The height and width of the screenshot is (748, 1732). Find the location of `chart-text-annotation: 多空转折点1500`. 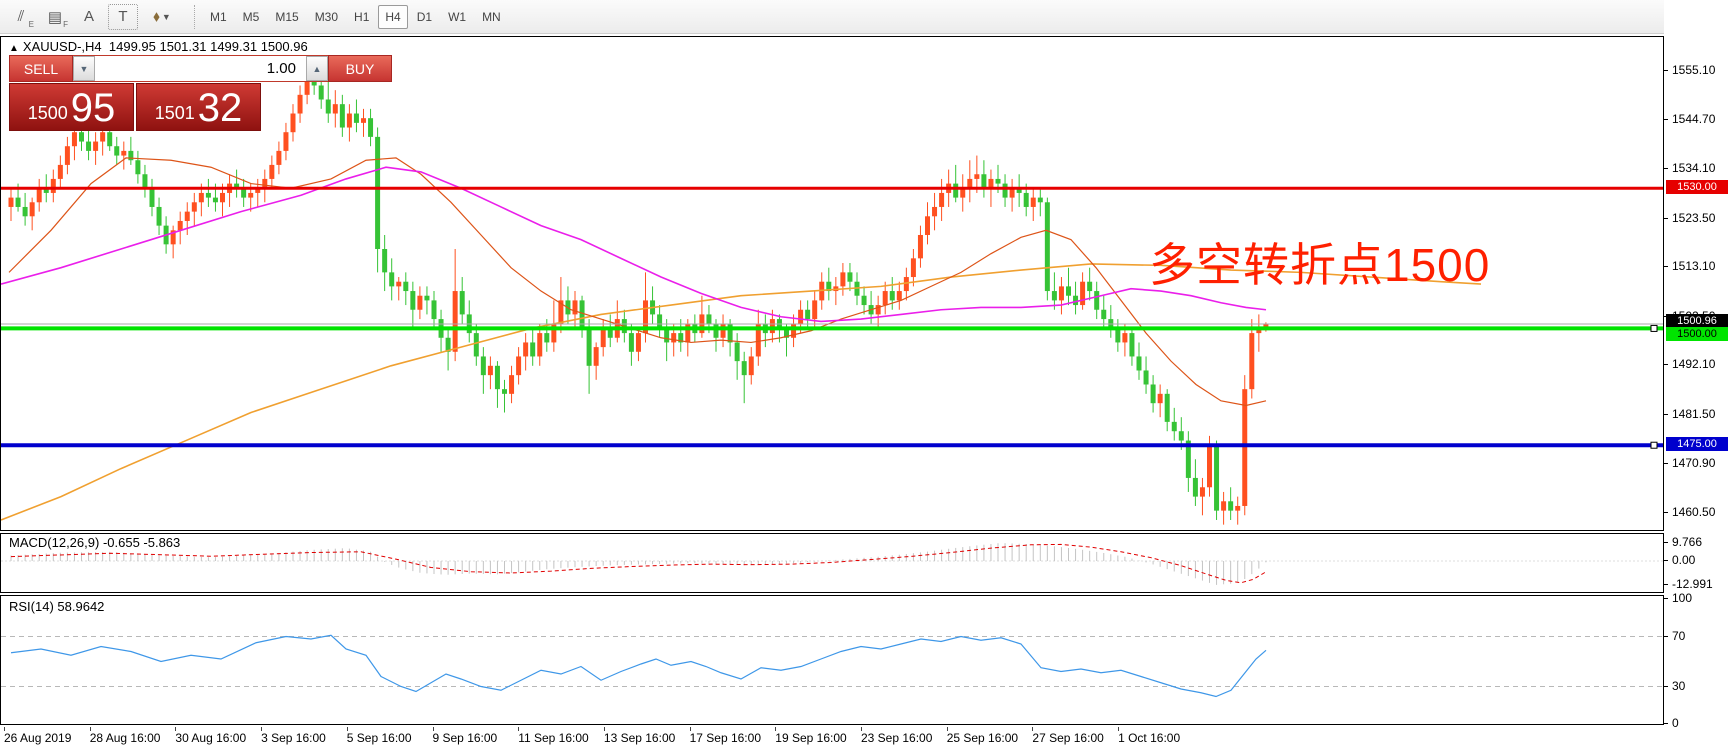

chart-text-annotation: 多空转折点1500 is located at coordinates (1320, 265).